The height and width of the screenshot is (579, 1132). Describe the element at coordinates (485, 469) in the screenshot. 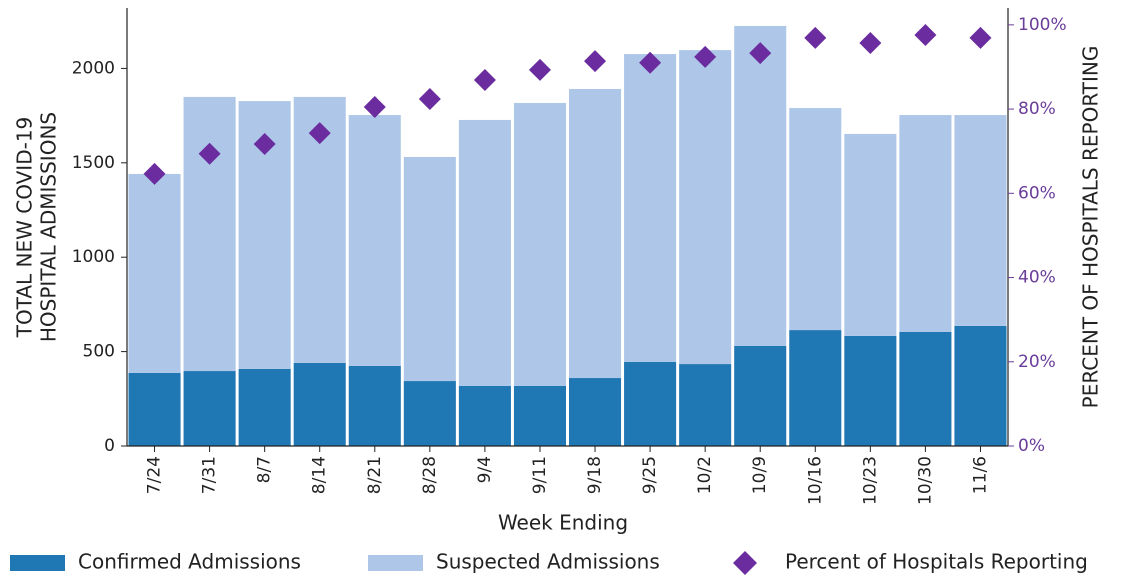

I see `x-tick-label: 9/4` at that location.